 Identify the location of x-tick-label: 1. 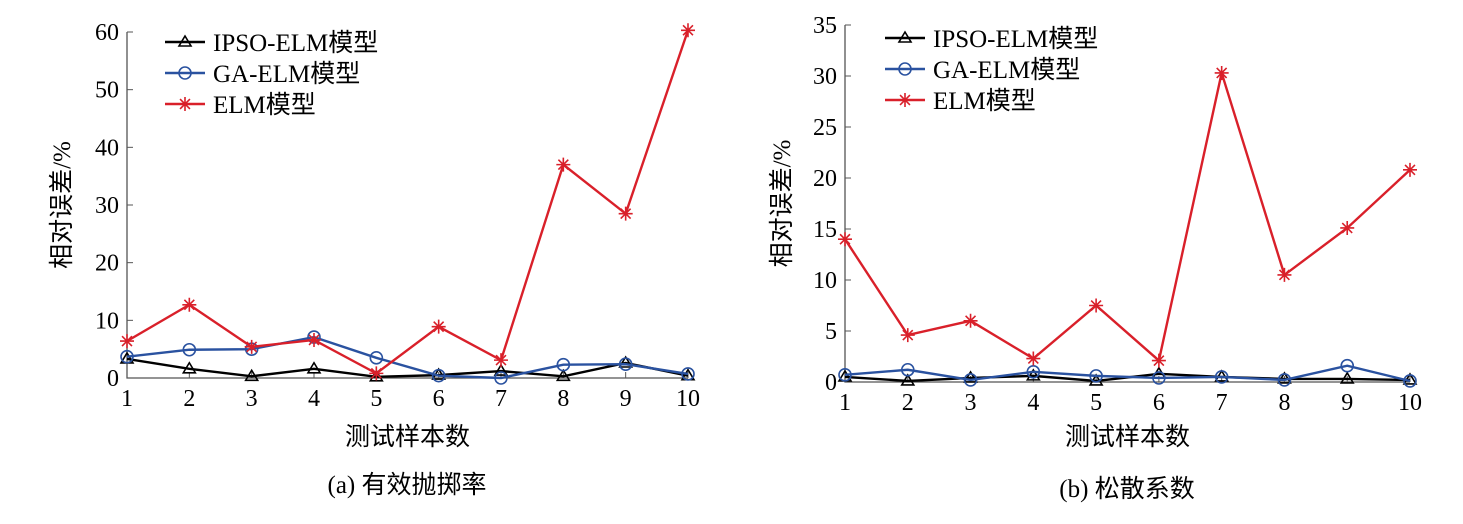
(127, 399).